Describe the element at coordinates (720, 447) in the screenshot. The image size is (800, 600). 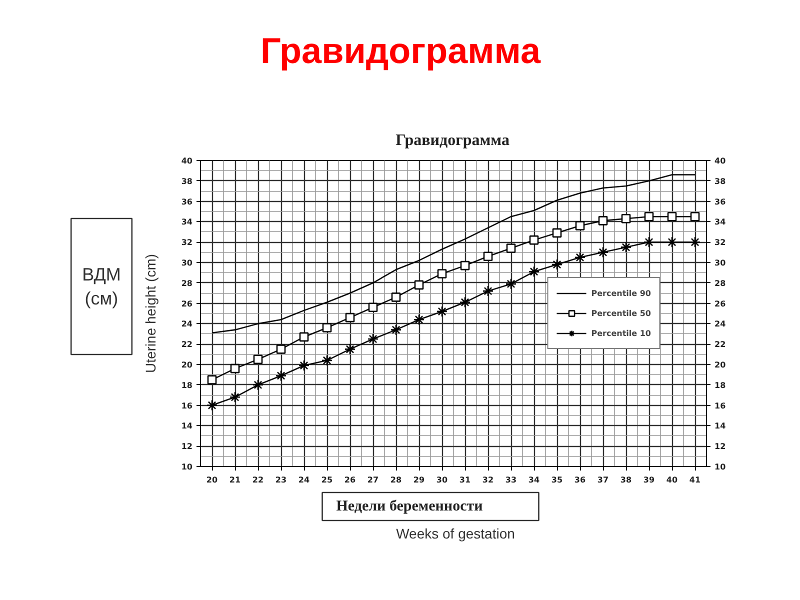
I see `y2-tick-label: 12` at that location.